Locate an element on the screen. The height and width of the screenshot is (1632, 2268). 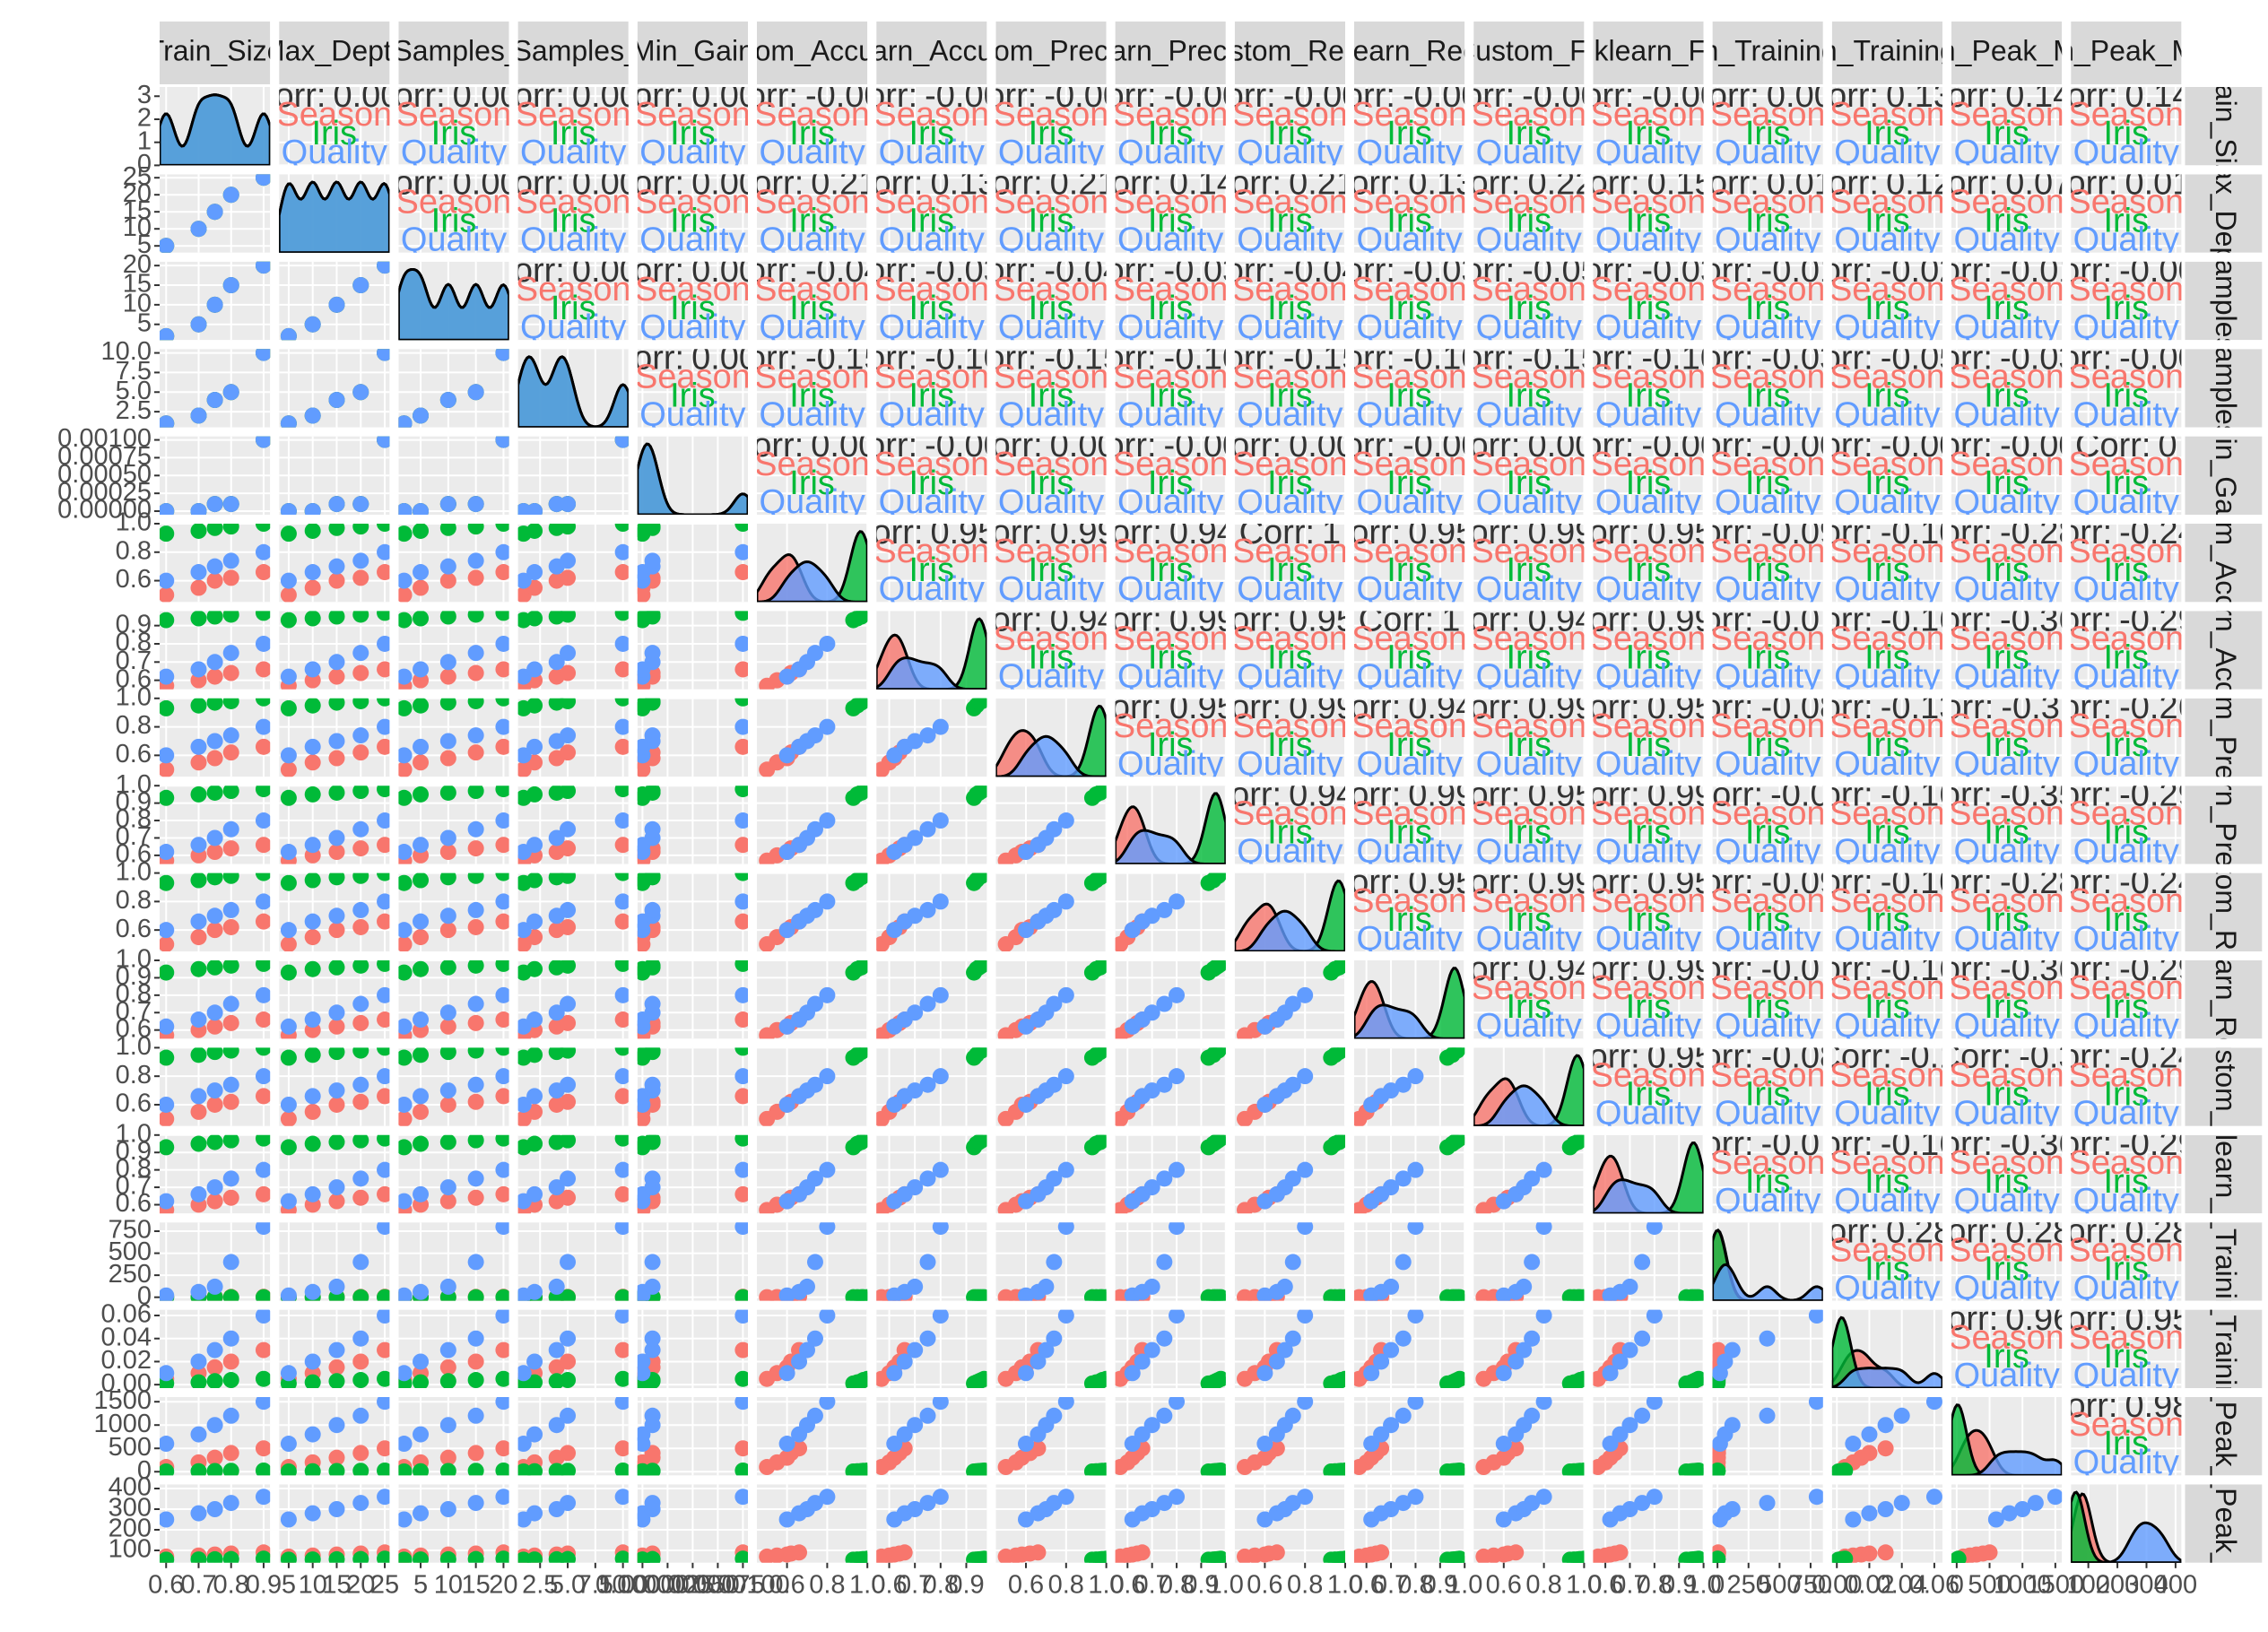
correlation: Corr: 0.015 is located at coordinates (2126, 184).